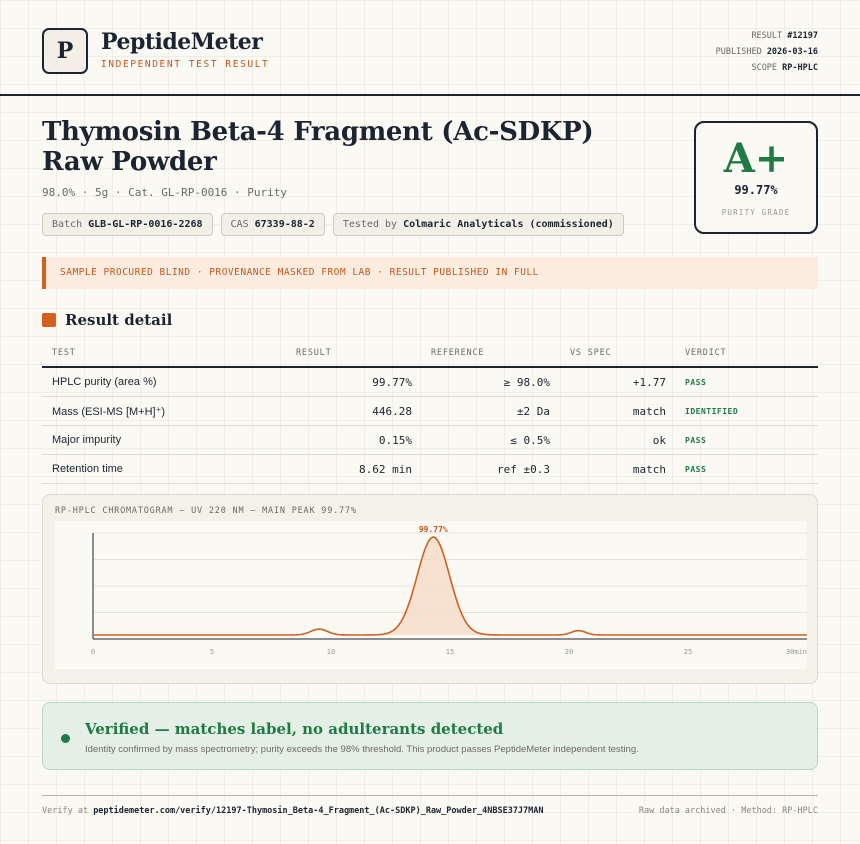 This screenshot has height=844, width=860. I want to click on header-test: TEST, so click(64, 353).